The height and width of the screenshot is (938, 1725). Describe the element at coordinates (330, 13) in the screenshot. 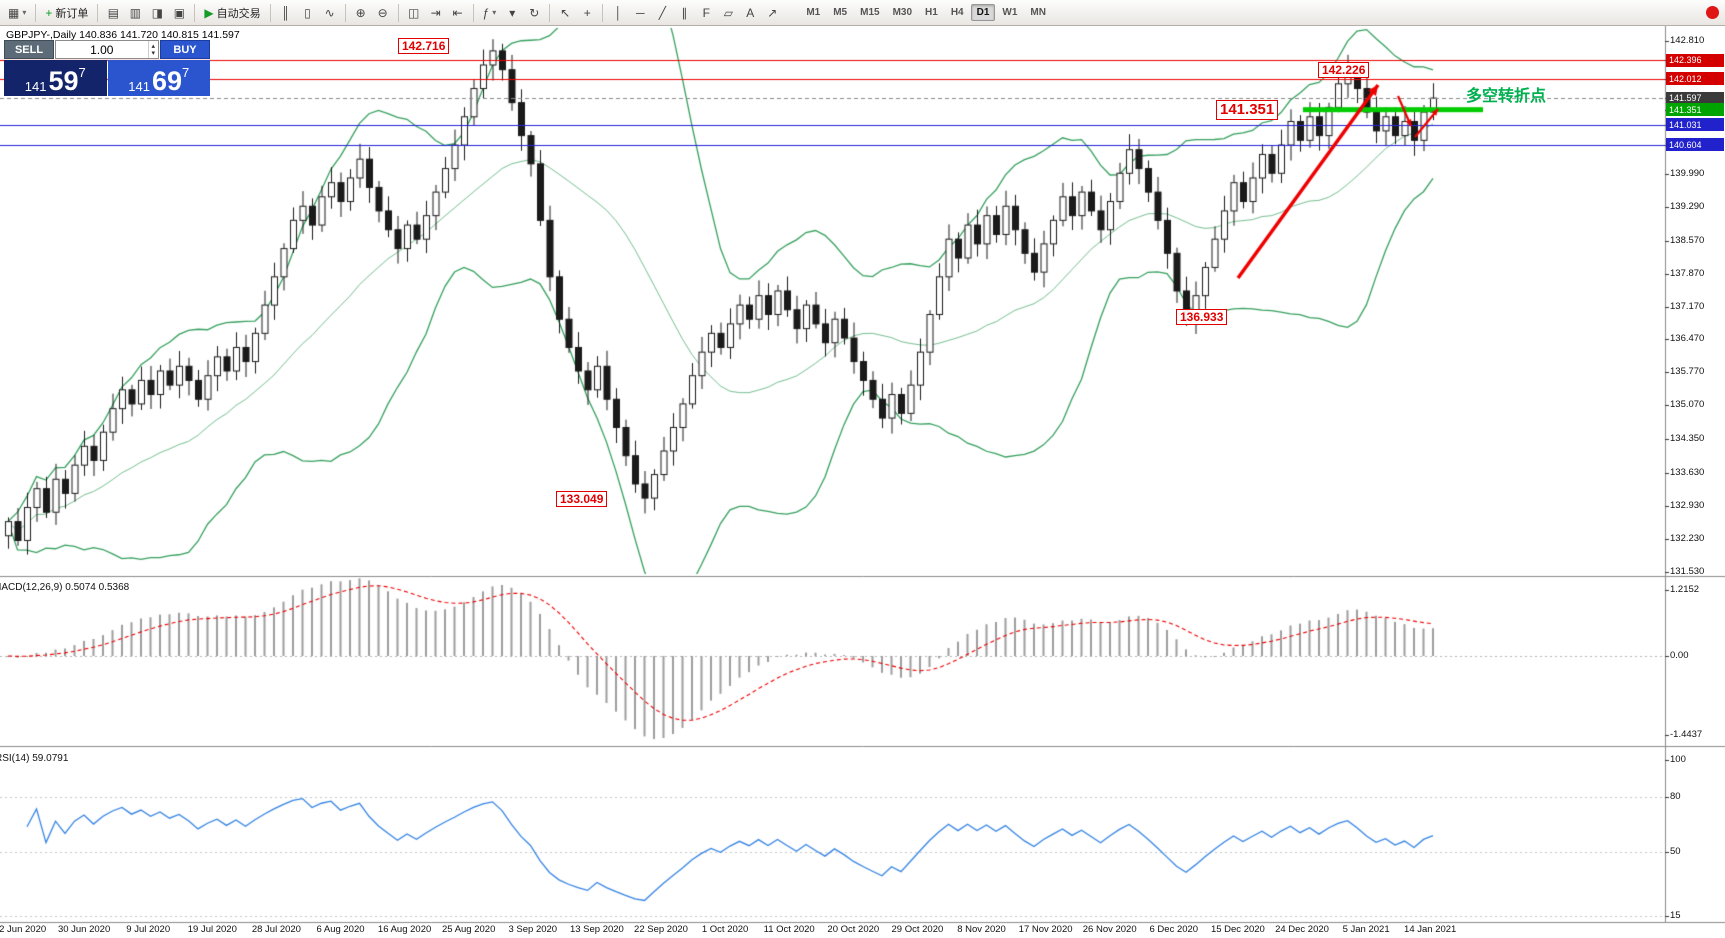

I see `line-chart-button: ∿` at that location.